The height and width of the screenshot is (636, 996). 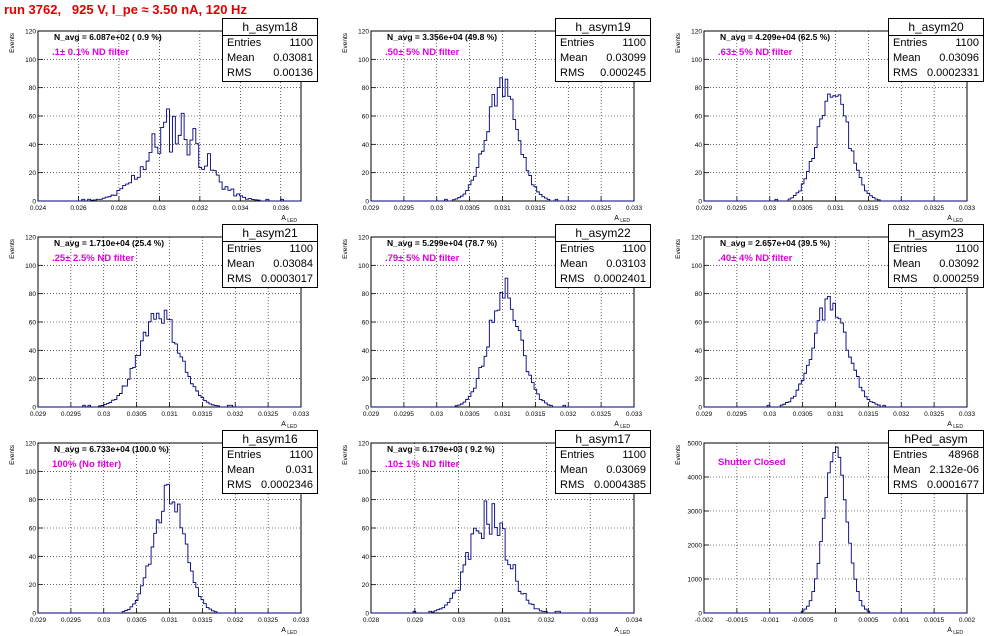 What do you see at coordinates (169, 155) in the screenshot?
I see `histogram-line-h_asym18` at bounding box center [169, 155].